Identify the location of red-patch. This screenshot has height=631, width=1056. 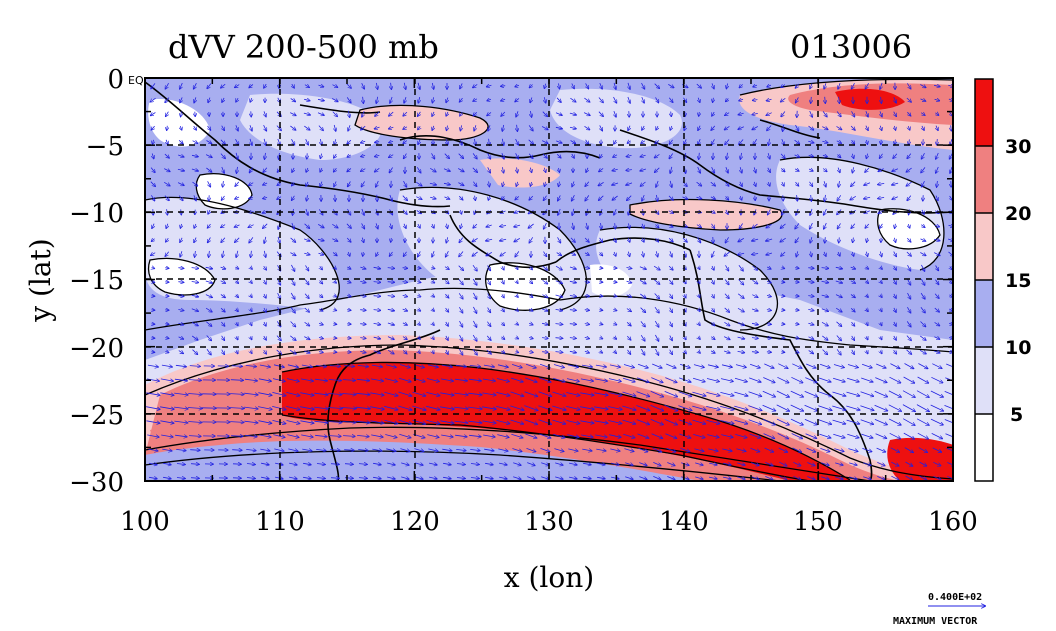
(870, 99).